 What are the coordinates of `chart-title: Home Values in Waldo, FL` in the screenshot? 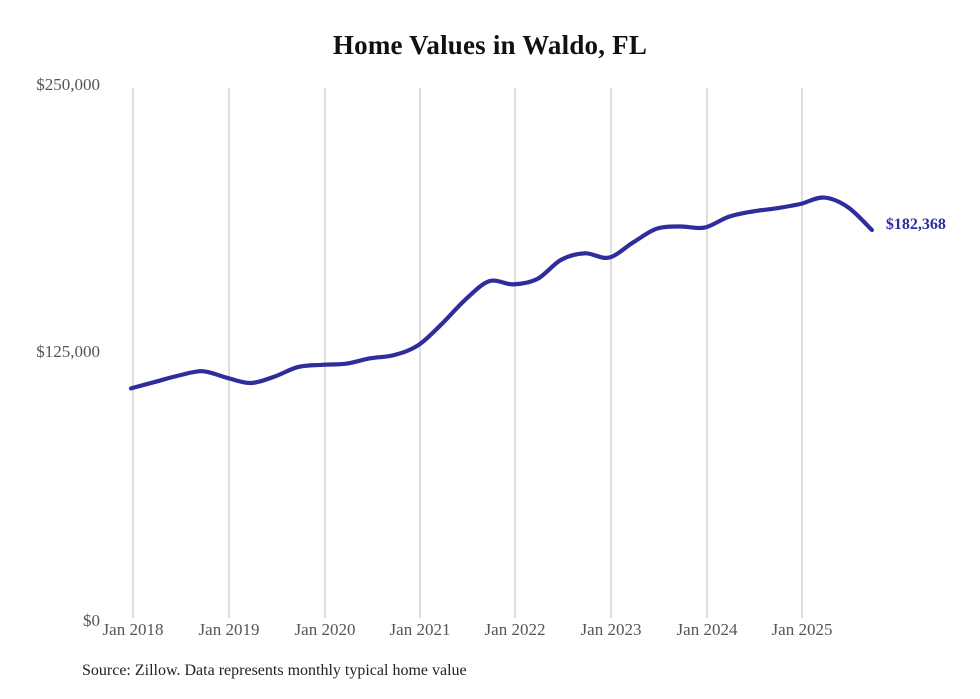 It's located at (490, 45).